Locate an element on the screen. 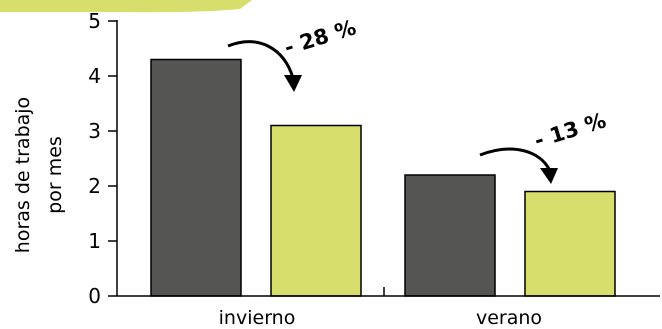 The height and width of the screenshot is (329, 662). y-tick-label-0: 0 is located at coordinates (94, 296).